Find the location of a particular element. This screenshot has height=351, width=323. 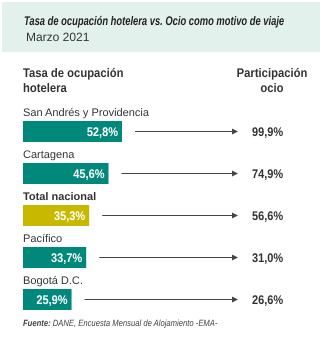

text: 99,9% is located at coordinates (268, 132).